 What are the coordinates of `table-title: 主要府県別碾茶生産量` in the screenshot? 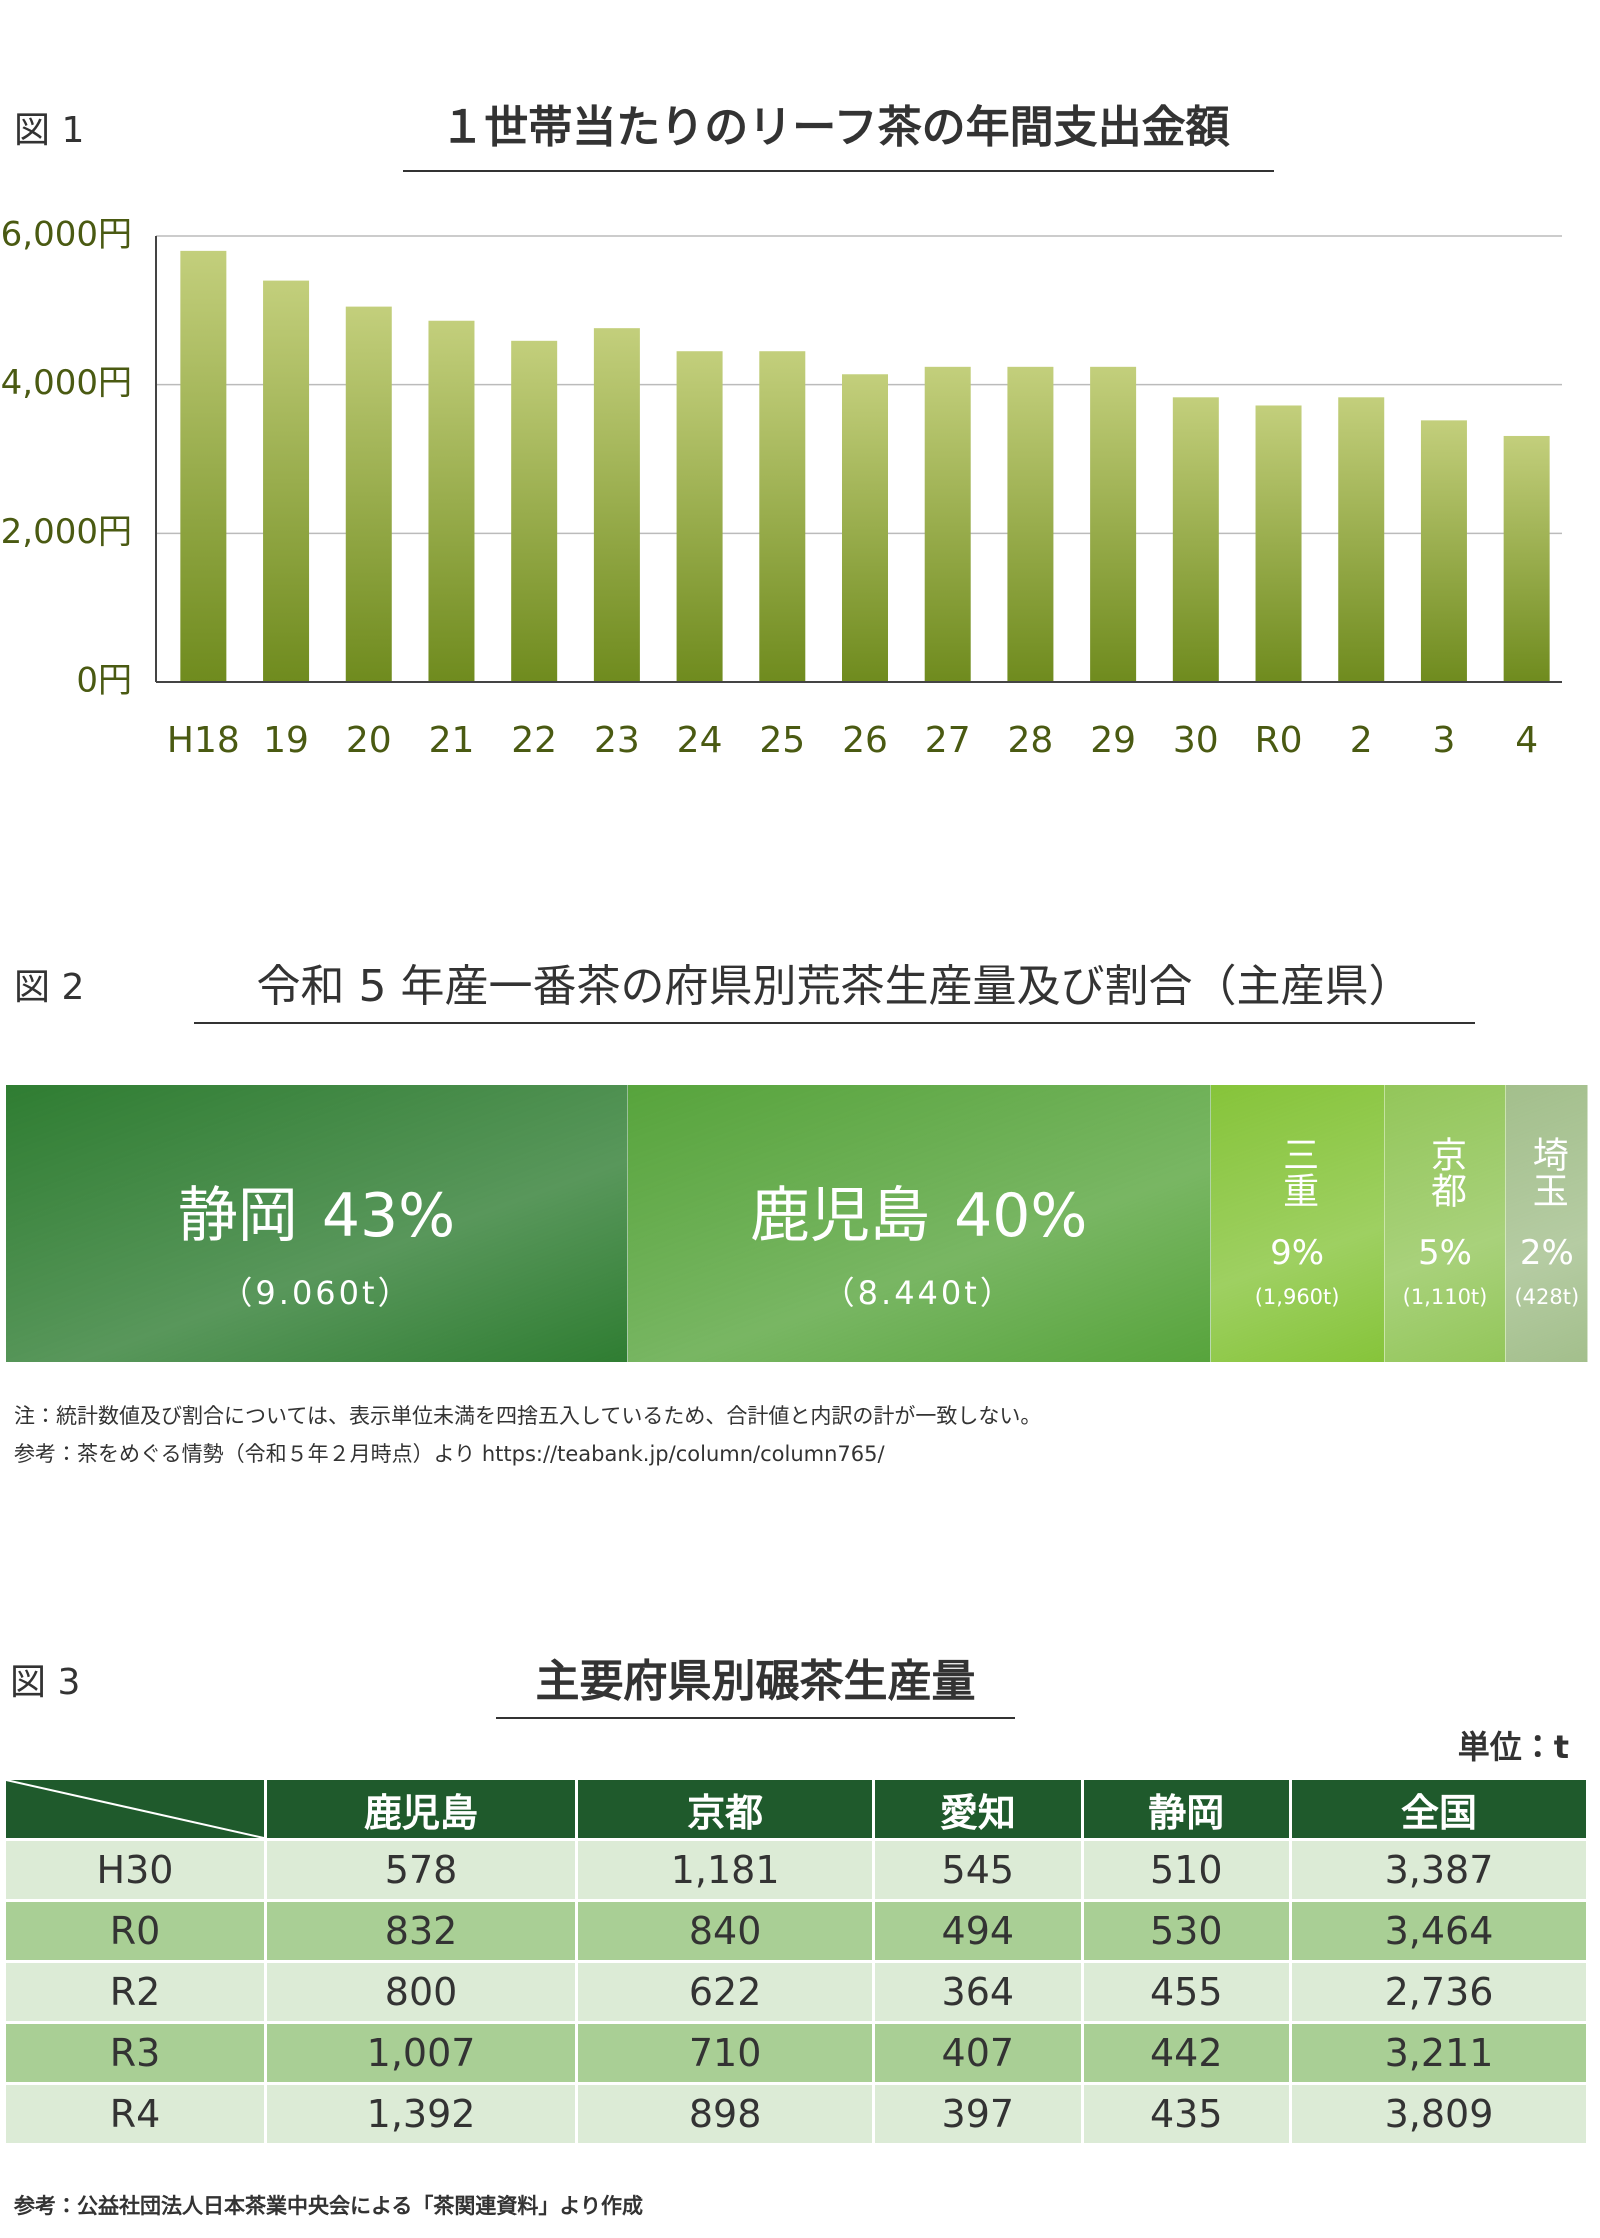 It's located at (755, 1682).